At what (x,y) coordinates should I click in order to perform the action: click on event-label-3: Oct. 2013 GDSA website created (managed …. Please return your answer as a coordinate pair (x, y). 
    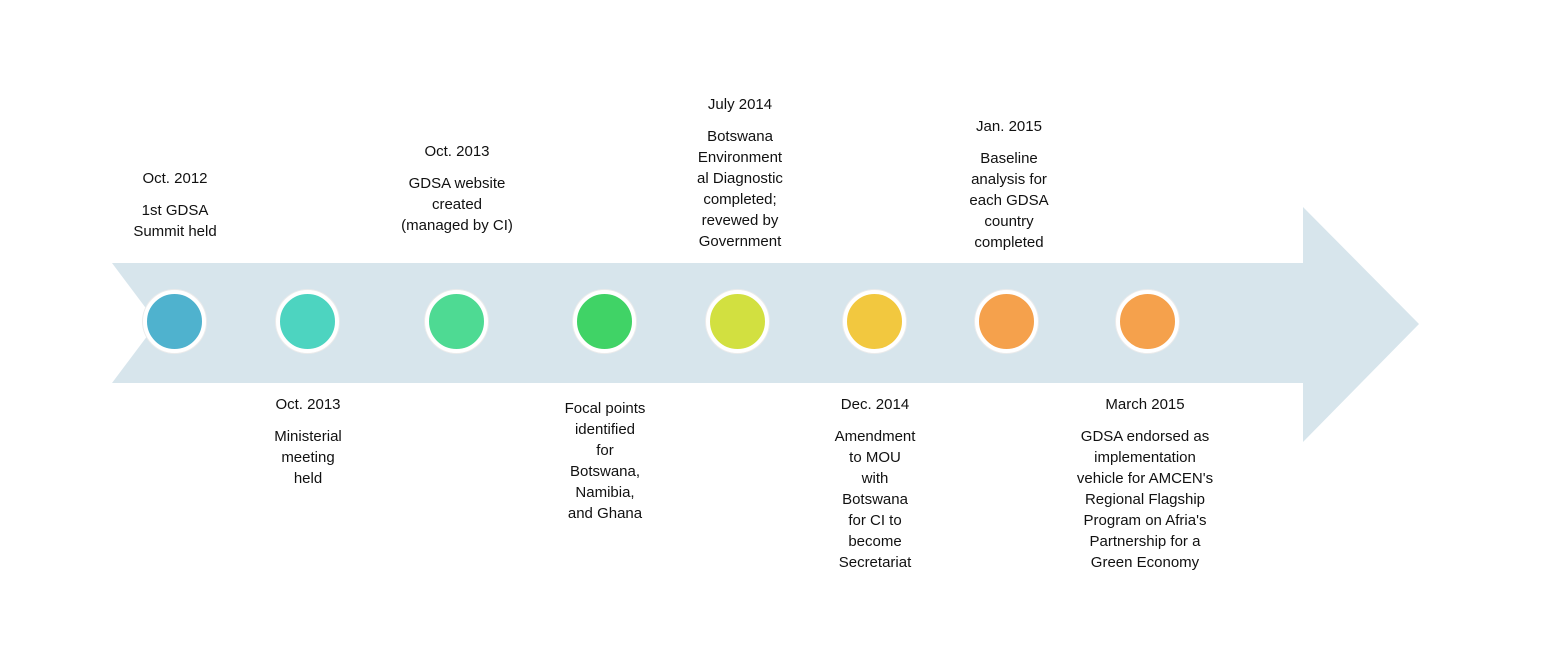
    Looking at the image, I should click on (457, 189).